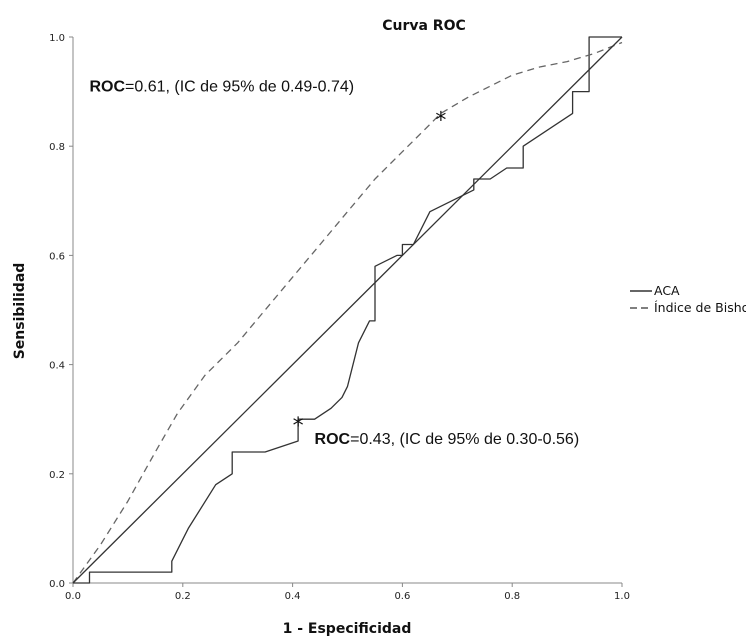 The width and height of the screenshot is (746, 641). Describe the element at coordinates (688, 299) in the screenshot. I see `legend: ACA Índice de Bishop` at that location.